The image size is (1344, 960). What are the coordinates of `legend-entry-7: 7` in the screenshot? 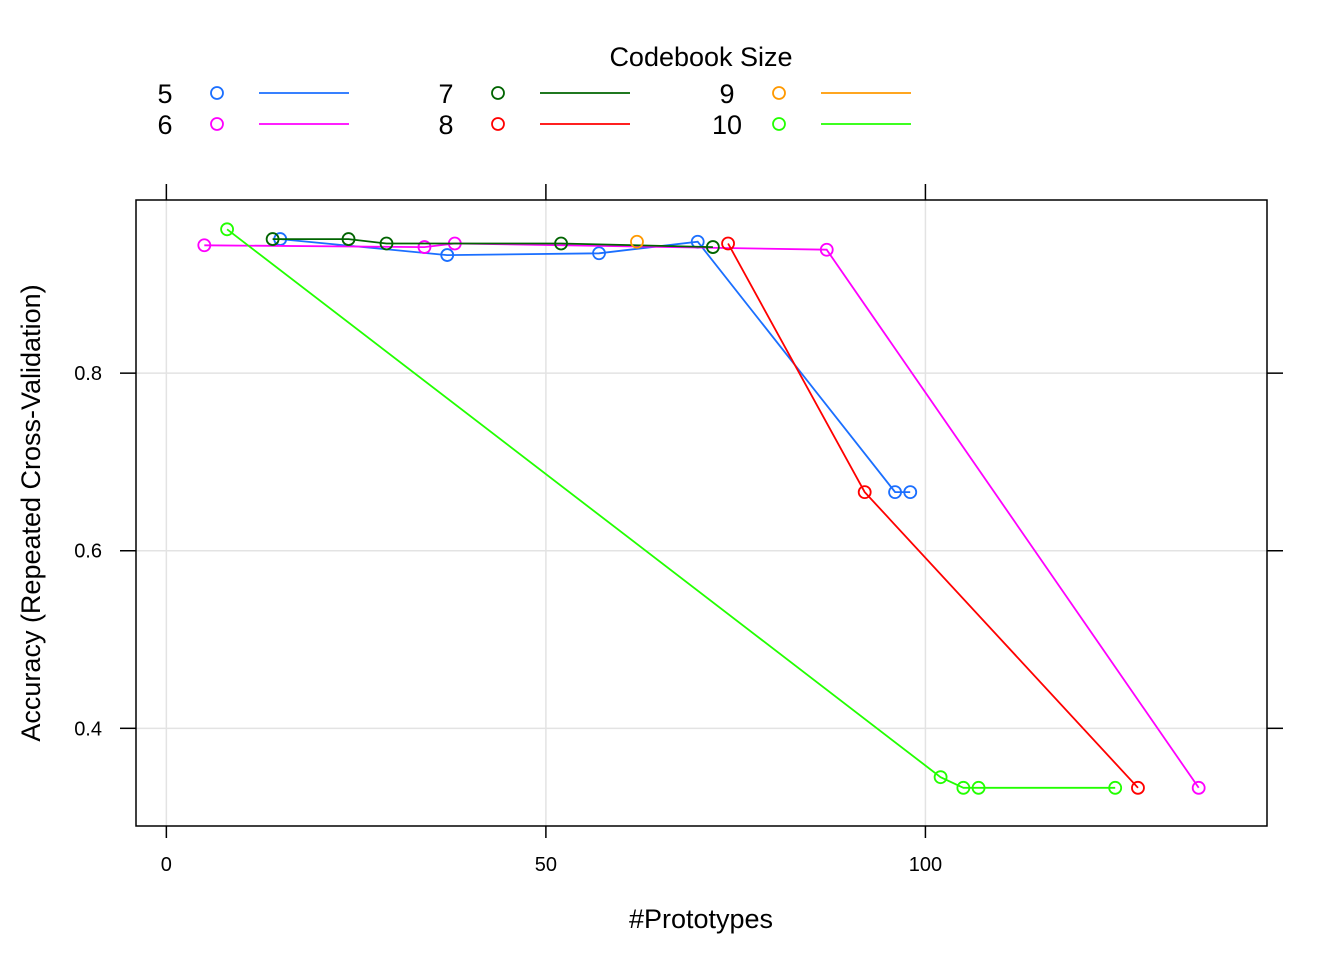 It's located at (534, 94).